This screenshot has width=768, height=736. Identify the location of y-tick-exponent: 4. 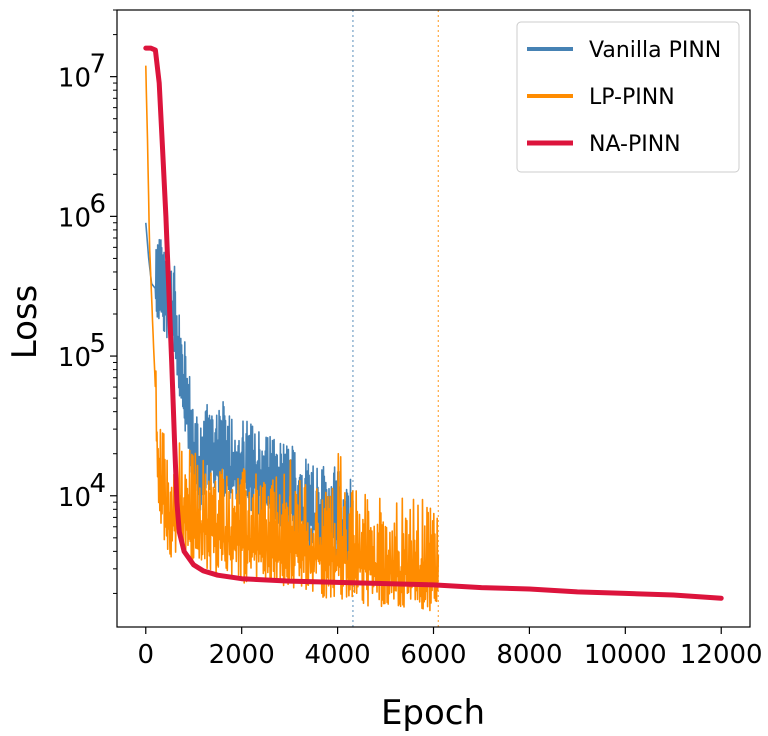
(97, 484).